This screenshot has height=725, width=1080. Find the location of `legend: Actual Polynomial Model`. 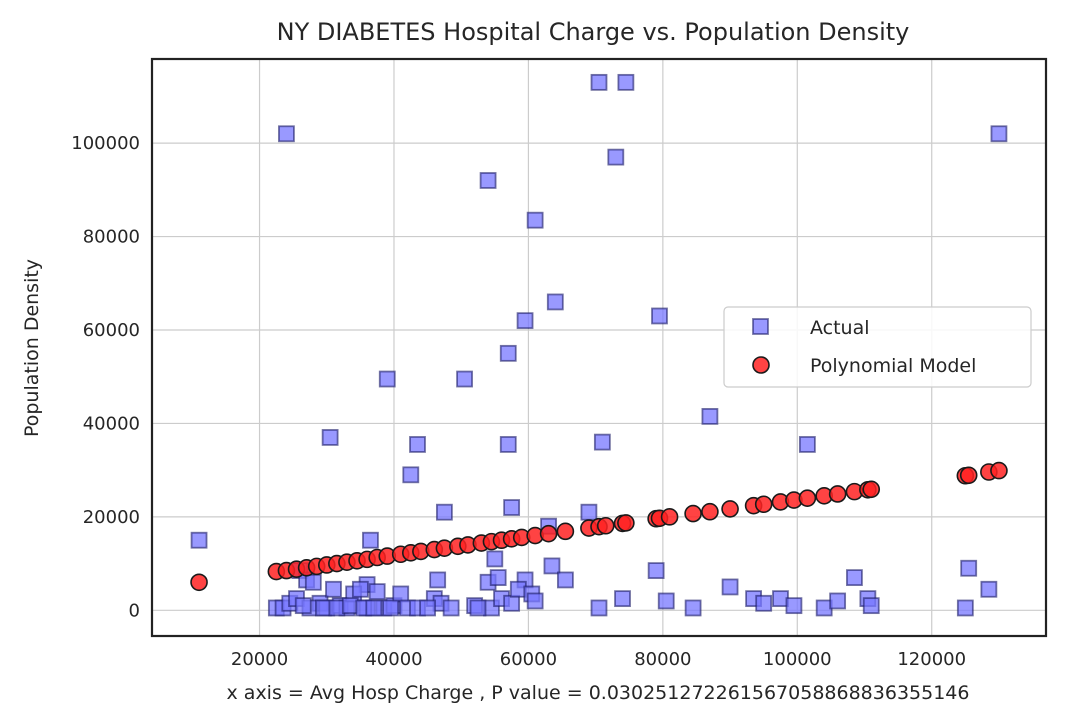

legend: Actual Polynomial Model is located at coordinates (877, 347).